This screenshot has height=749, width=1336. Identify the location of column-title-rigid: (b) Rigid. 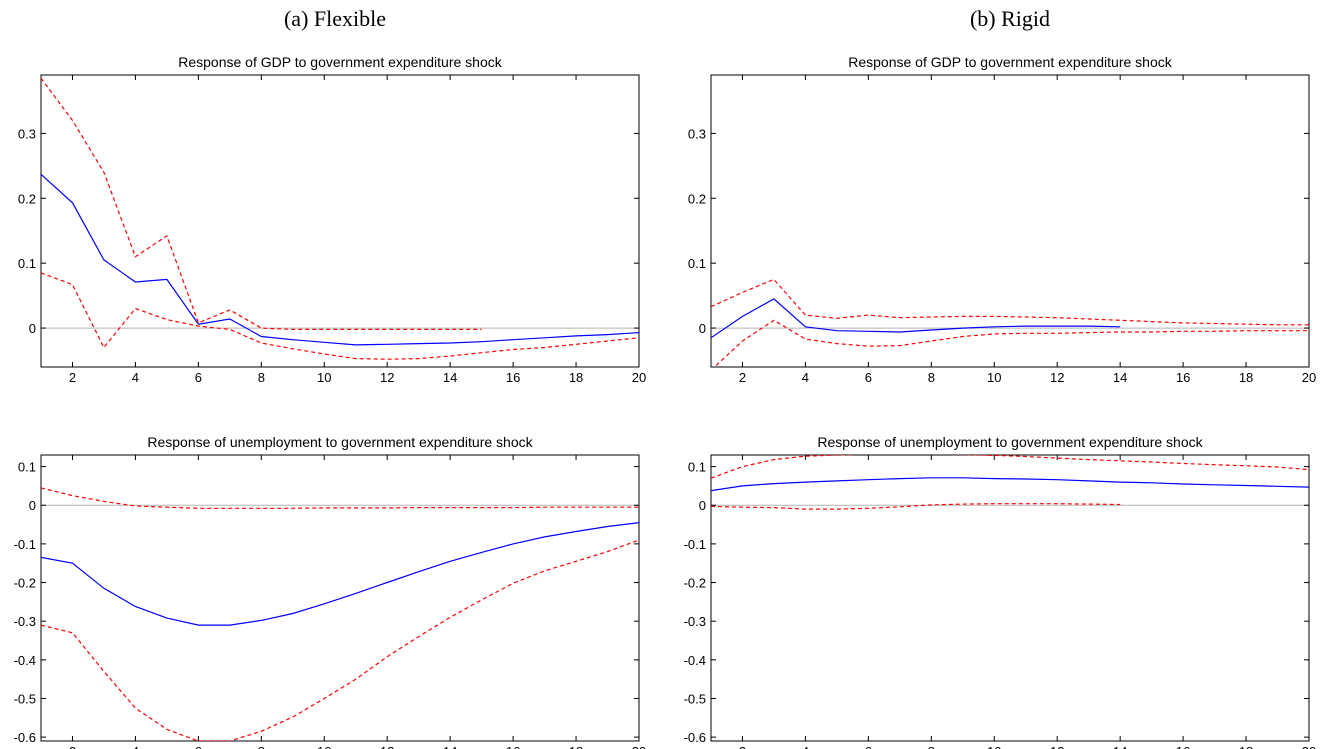
(1010, 18).